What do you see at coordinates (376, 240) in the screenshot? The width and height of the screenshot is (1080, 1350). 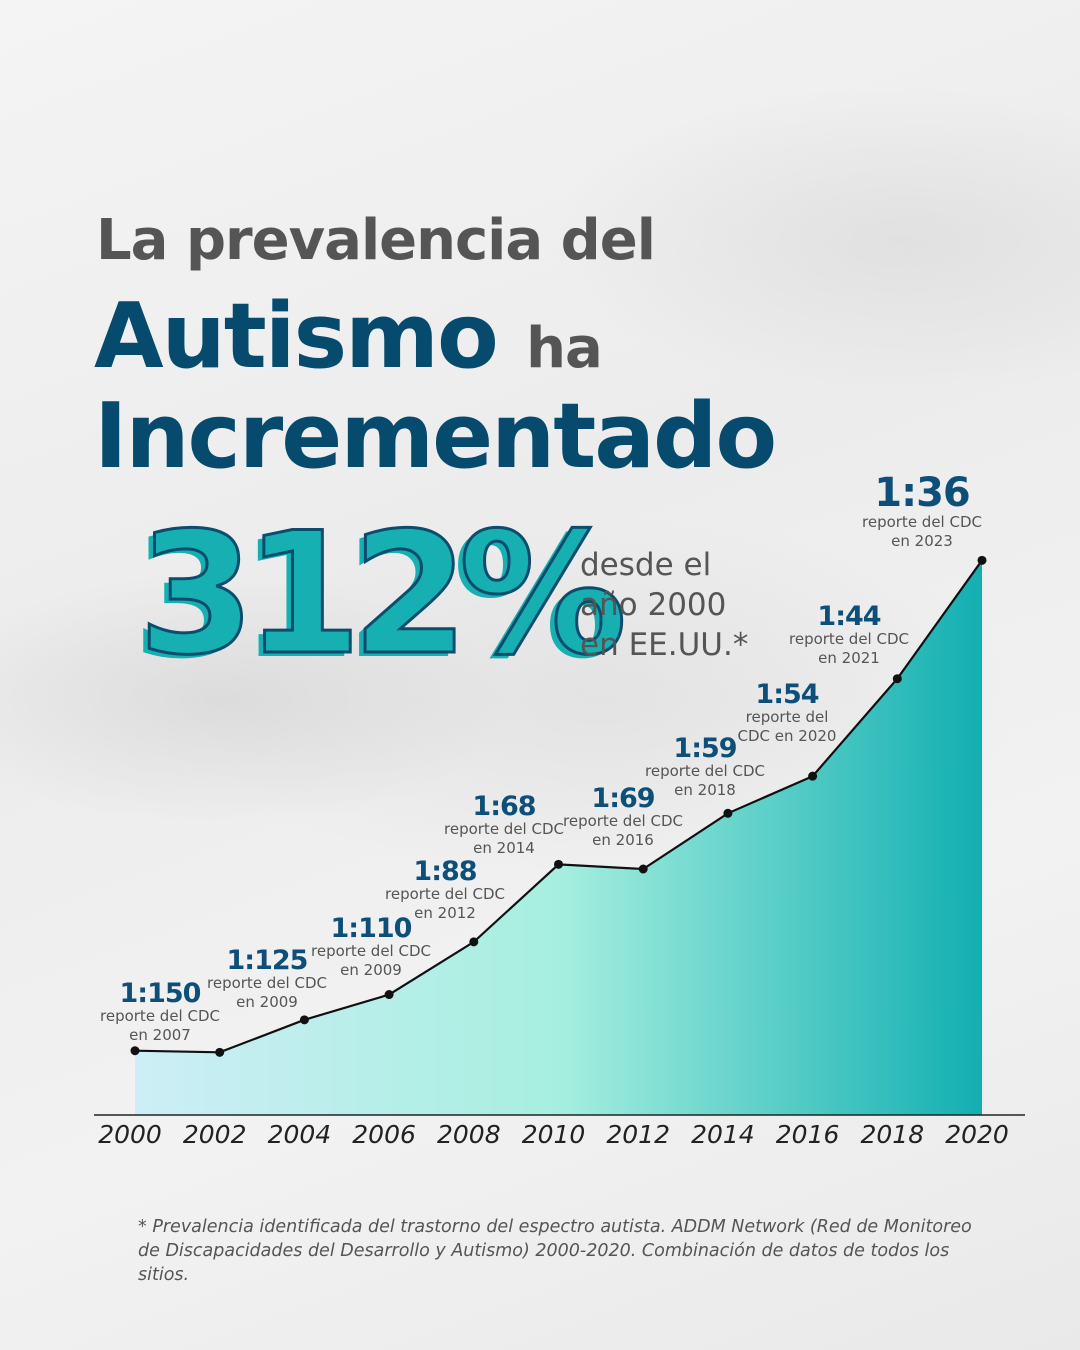 I see `title-line-1: La prevalencia del` at bounding box center [376, 240].